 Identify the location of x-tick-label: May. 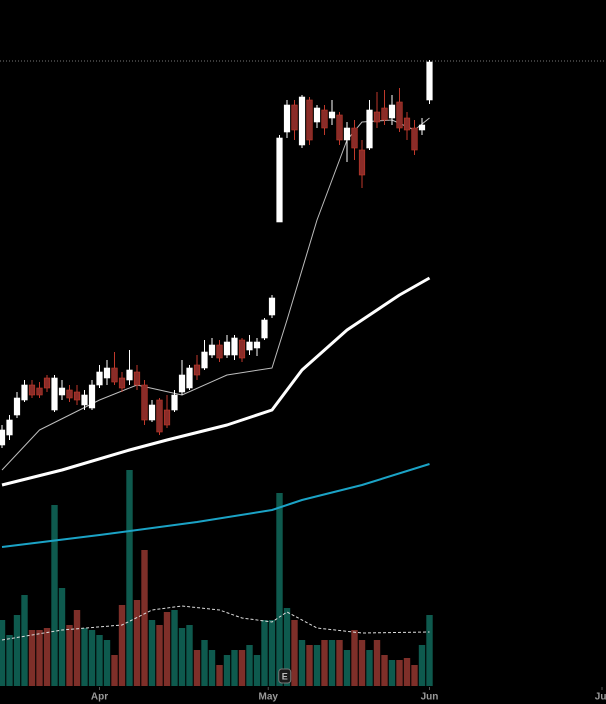
(269, 697).